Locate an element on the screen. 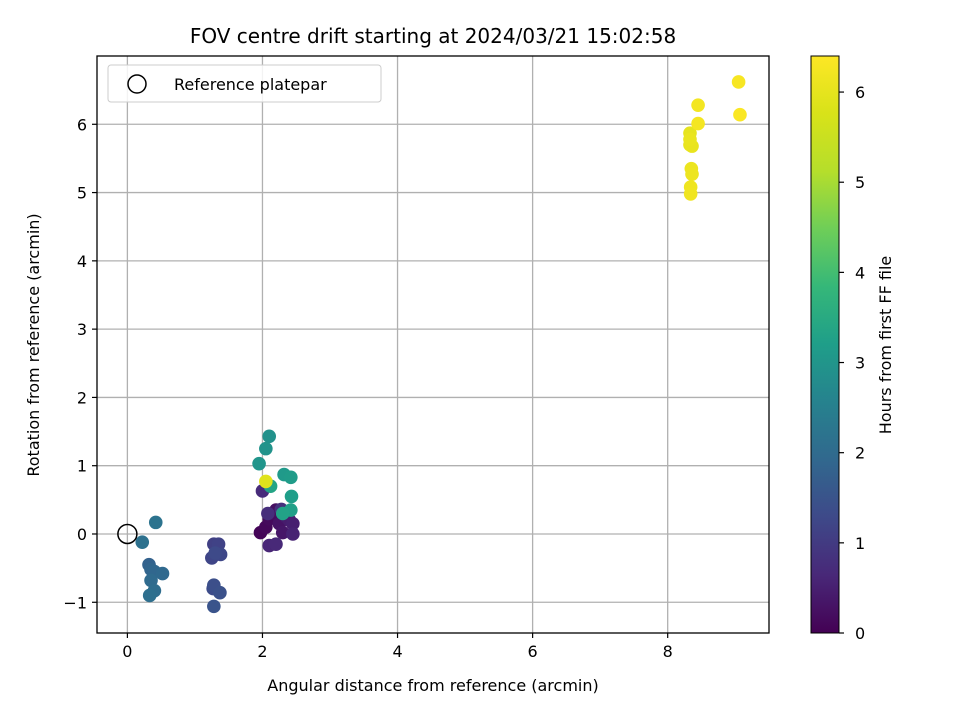 This screenshot has width=960, height=720. x-tick-label: 4 is located at coordinates (397, 651).